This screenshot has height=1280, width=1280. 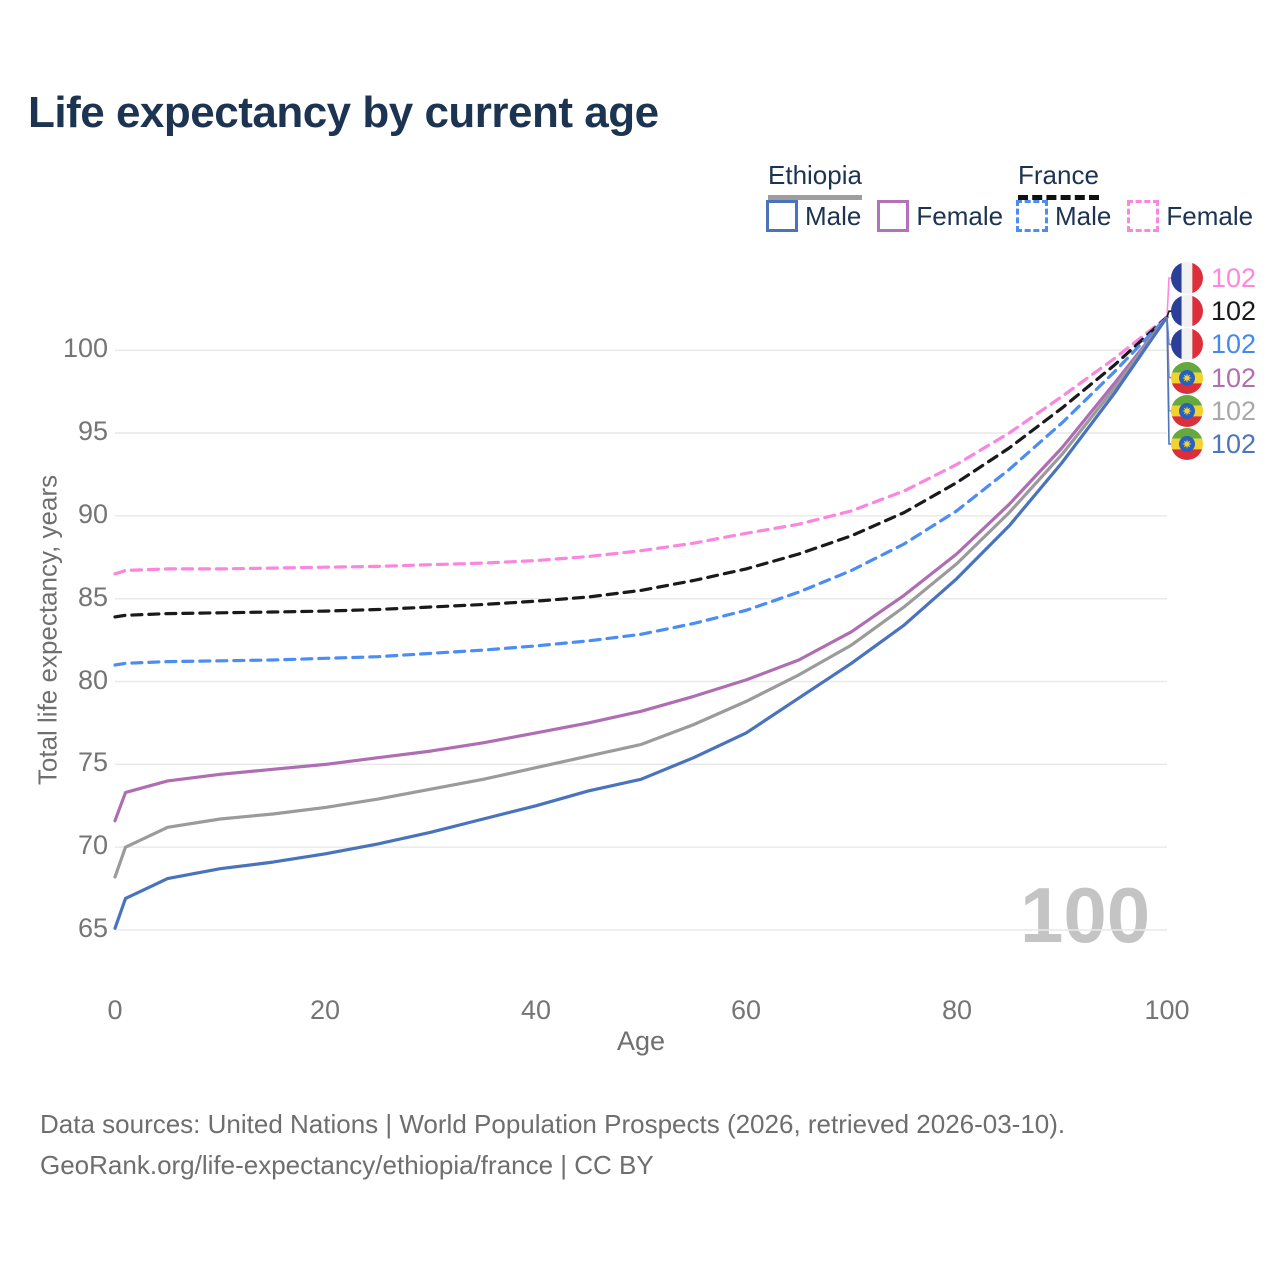 I want to click on y-tick-label: 75, so click(x=92, y=762).